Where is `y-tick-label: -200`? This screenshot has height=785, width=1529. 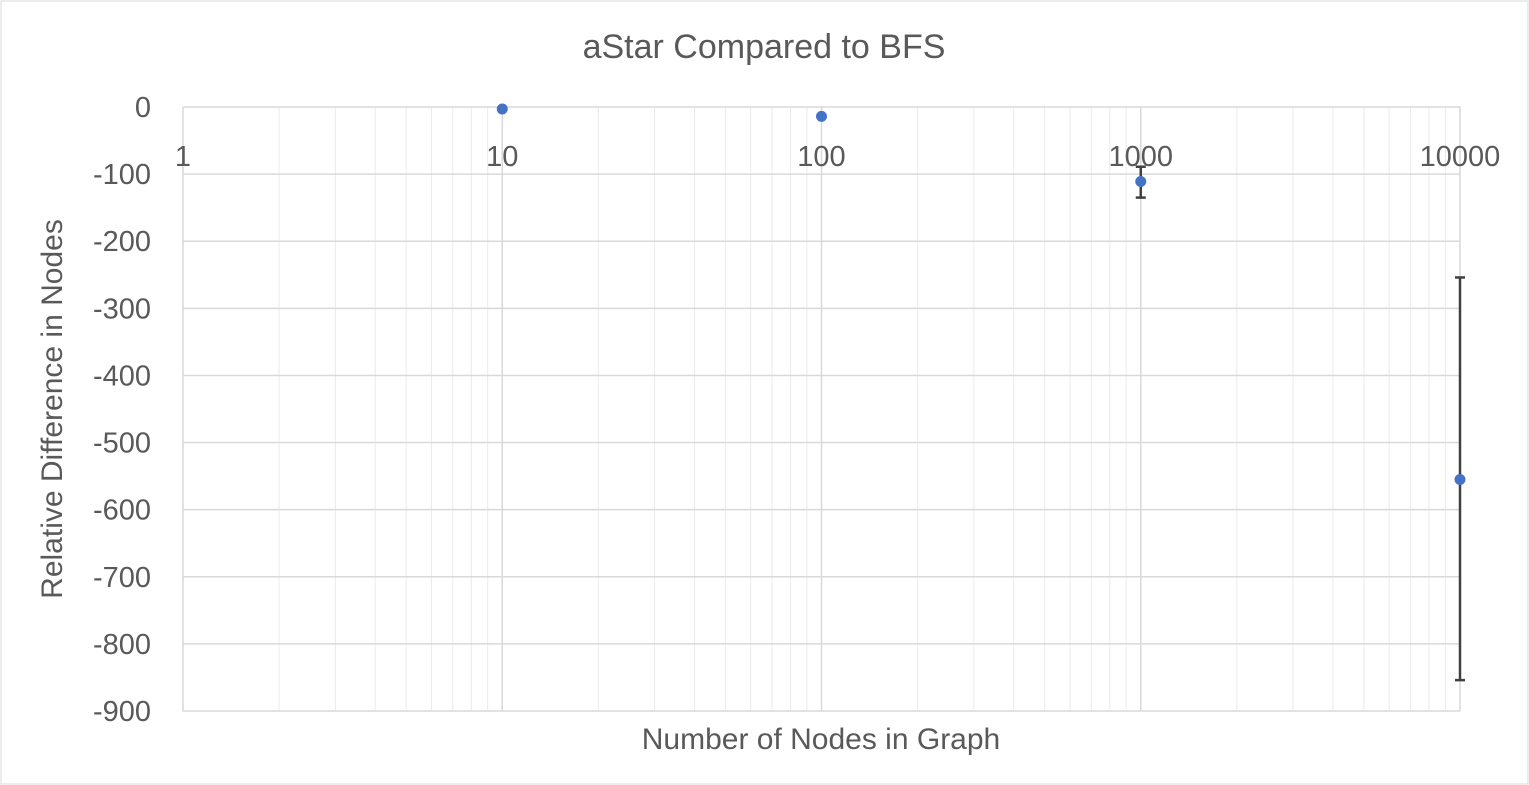 y-tick-label: -200 is located at coordinates (122, 242).